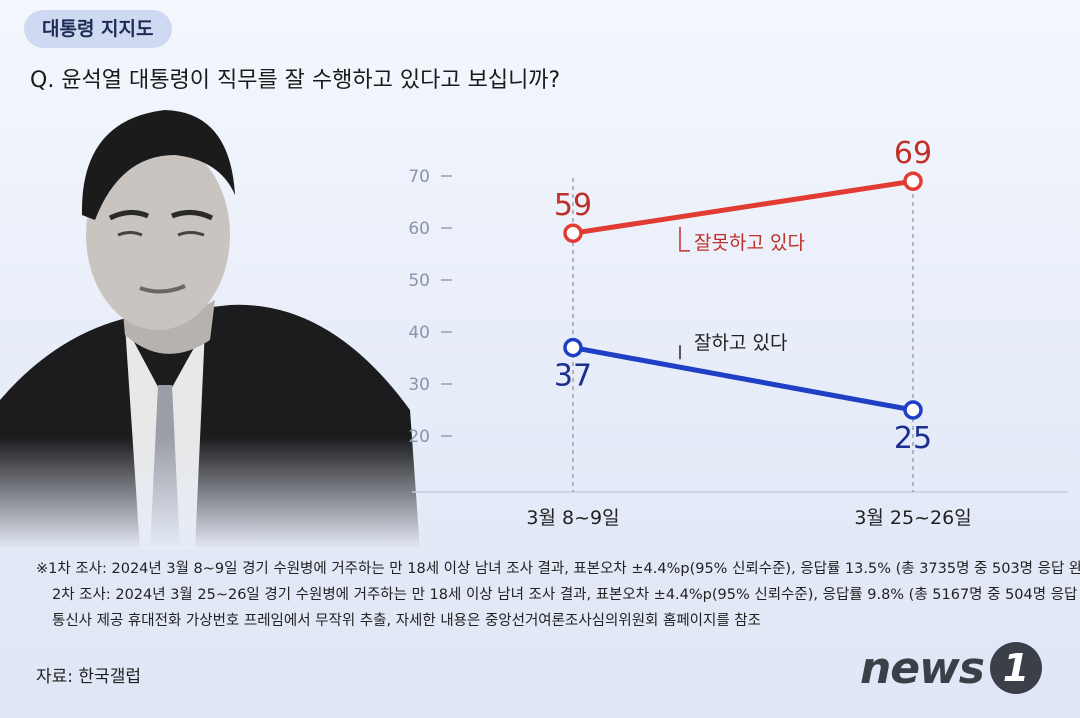  What do you see at coordinates (98, 29) in the screenshot?
I see `topic-tag: 대통령 지지도` at bounding box center [98, 29].